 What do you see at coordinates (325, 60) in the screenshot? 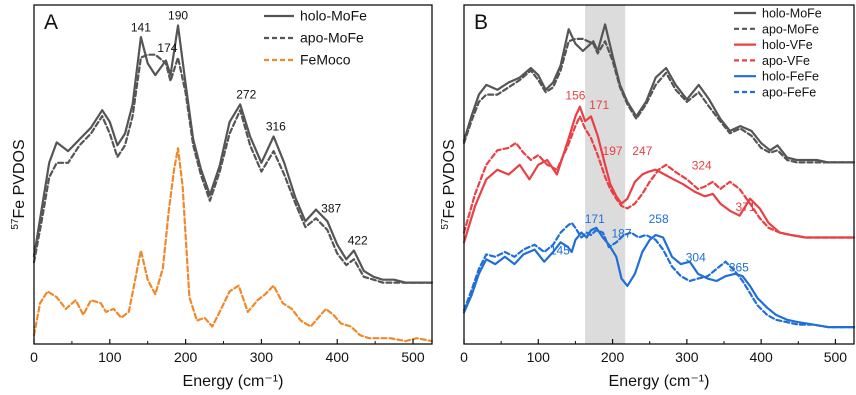
I see `legend-label: FeMoco` at bounding box center [325, 60].